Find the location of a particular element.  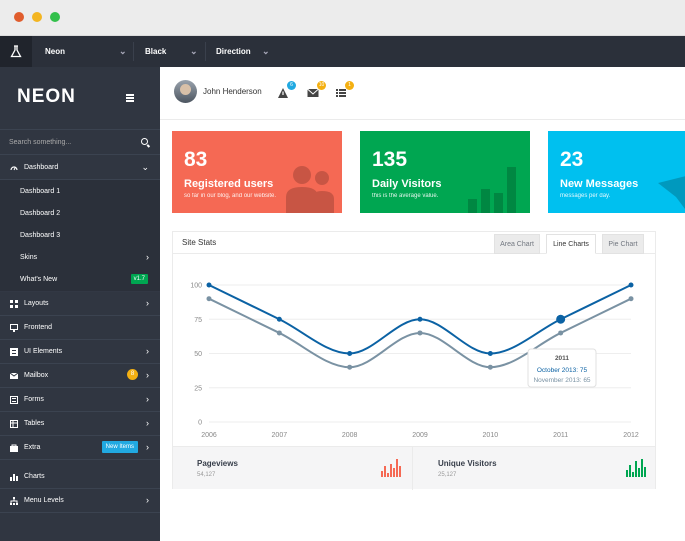

users-icon is located at coordinates (310, 189).